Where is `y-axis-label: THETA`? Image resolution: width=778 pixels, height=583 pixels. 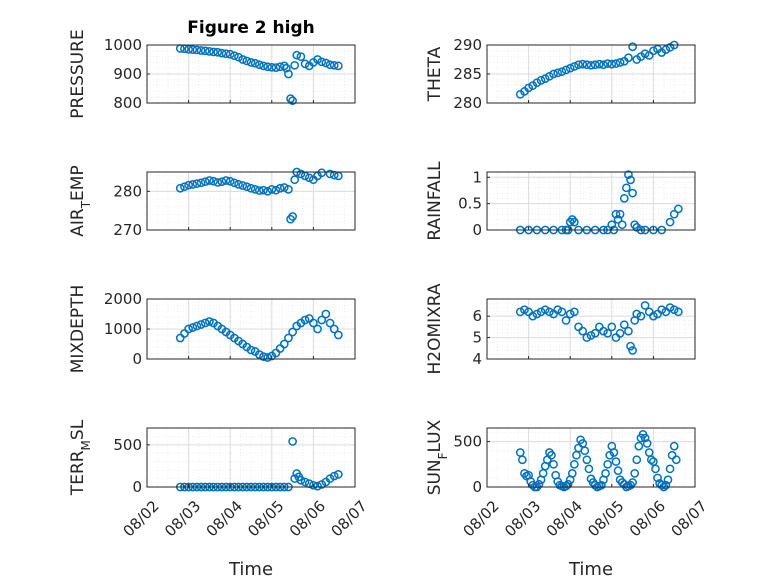 y-axis-label: THETA is located at coordinates (435, 74).